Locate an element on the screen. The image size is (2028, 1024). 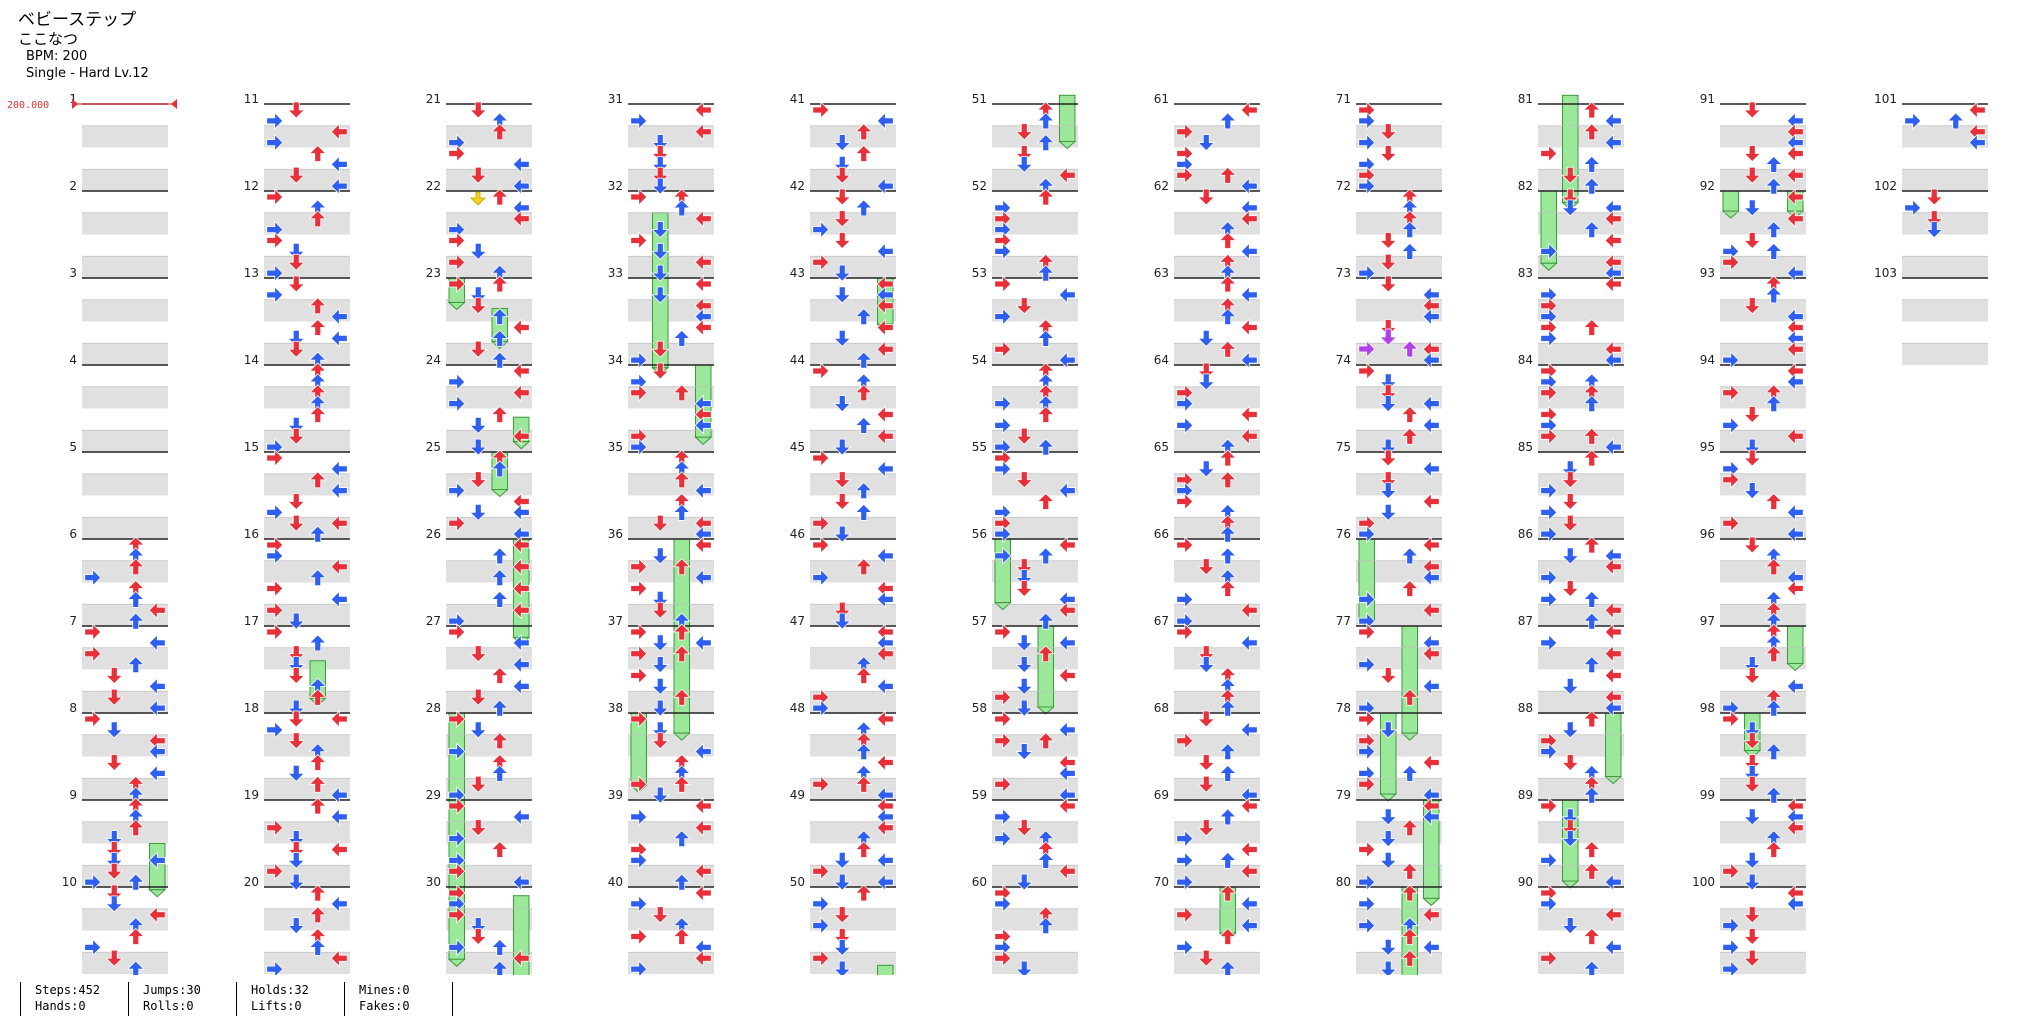
measure-number: 82 is located at coordinates (1525, 186).